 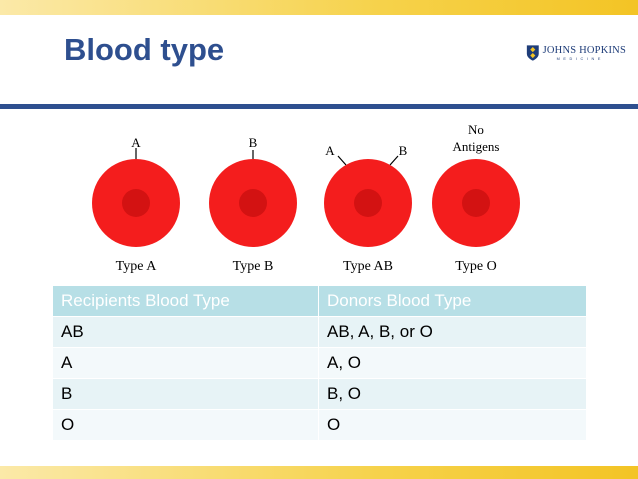 What do you see at coordinates (319, 472) in the screenshot?
I see `bottom-accent-bar` at bounding box center [319, 472].